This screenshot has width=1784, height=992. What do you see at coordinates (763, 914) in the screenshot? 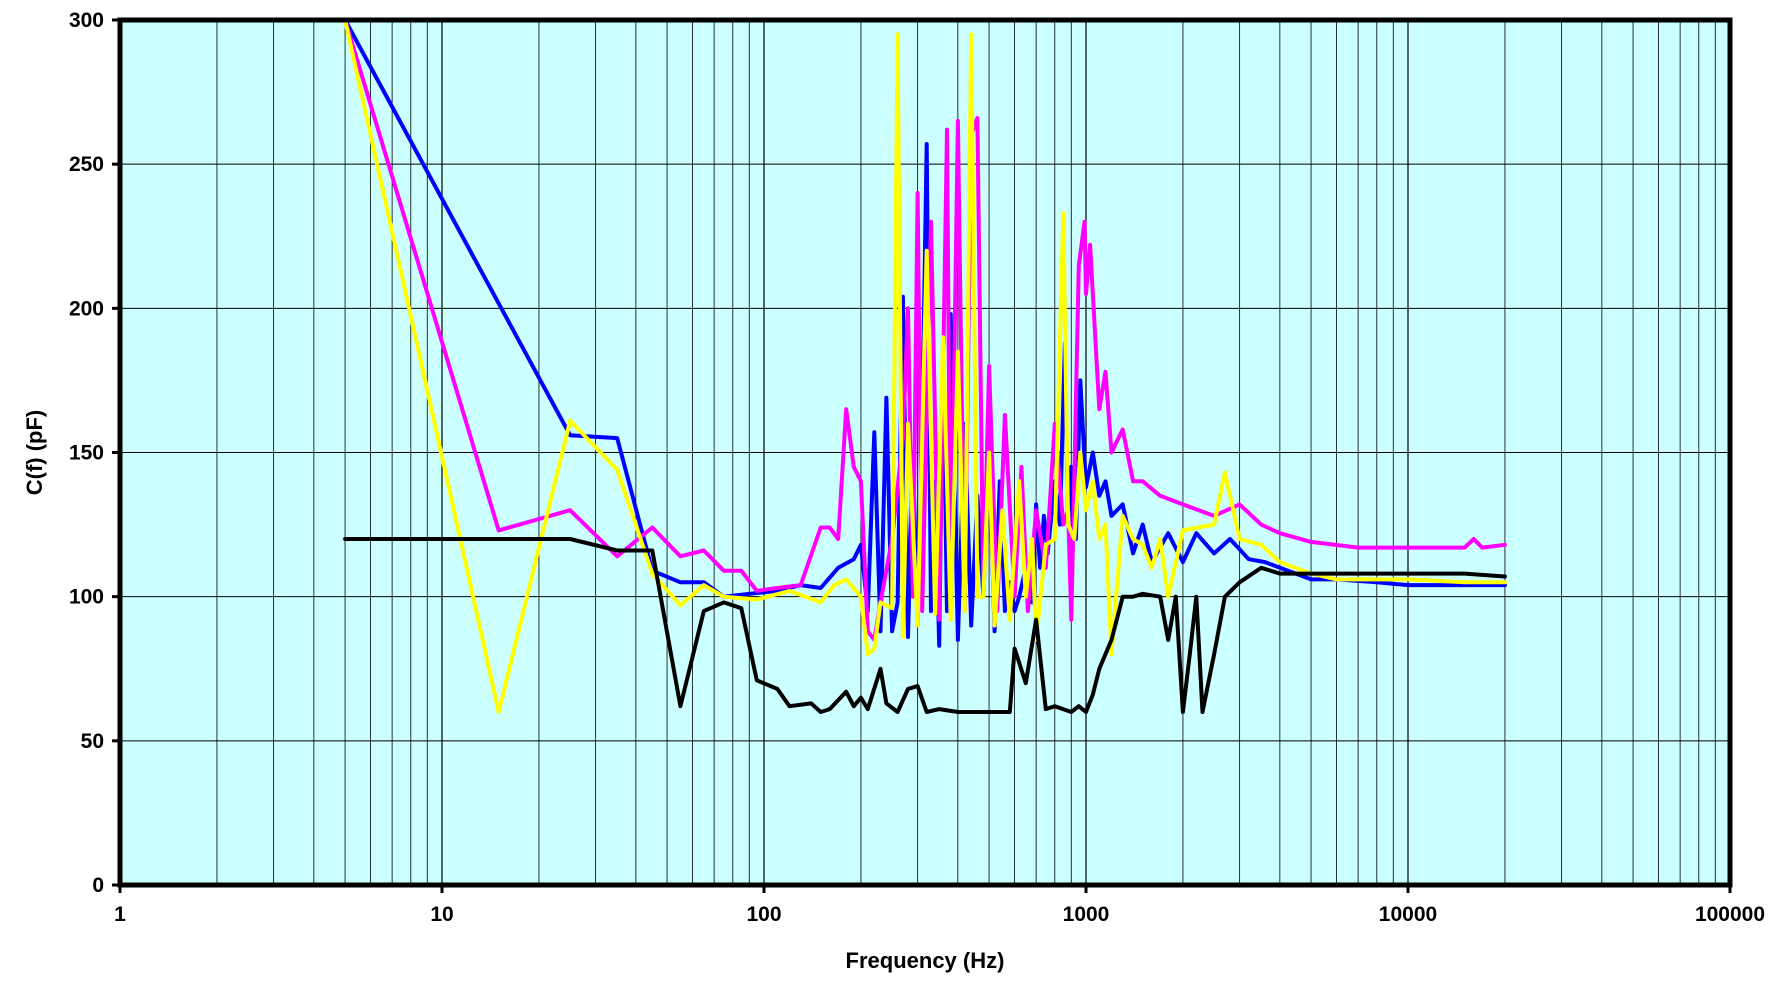
I see `x-tick-label: 100` at bounding box center [763, 914].